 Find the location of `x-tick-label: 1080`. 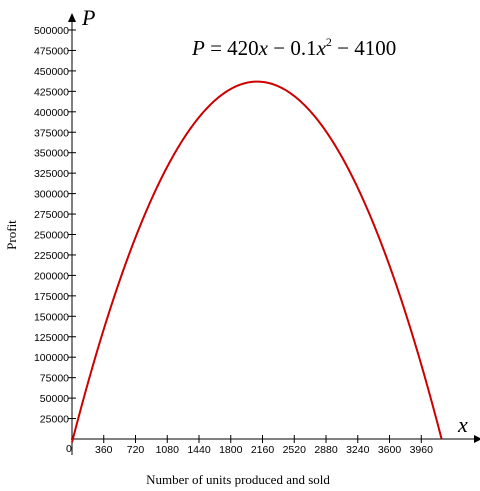

x-tick-label: 1080 is located at coordinates (168, 450).